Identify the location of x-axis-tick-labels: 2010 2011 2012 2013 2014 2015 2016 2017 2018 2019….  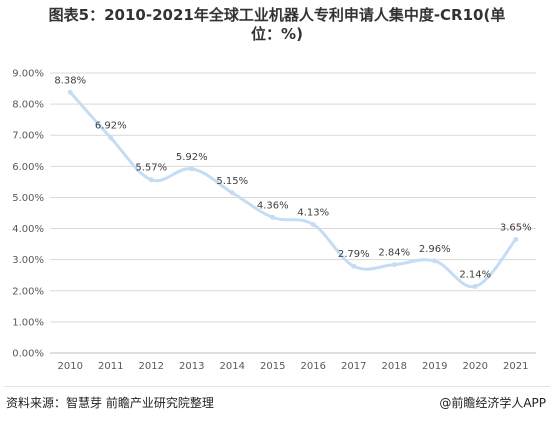
(293, 366).